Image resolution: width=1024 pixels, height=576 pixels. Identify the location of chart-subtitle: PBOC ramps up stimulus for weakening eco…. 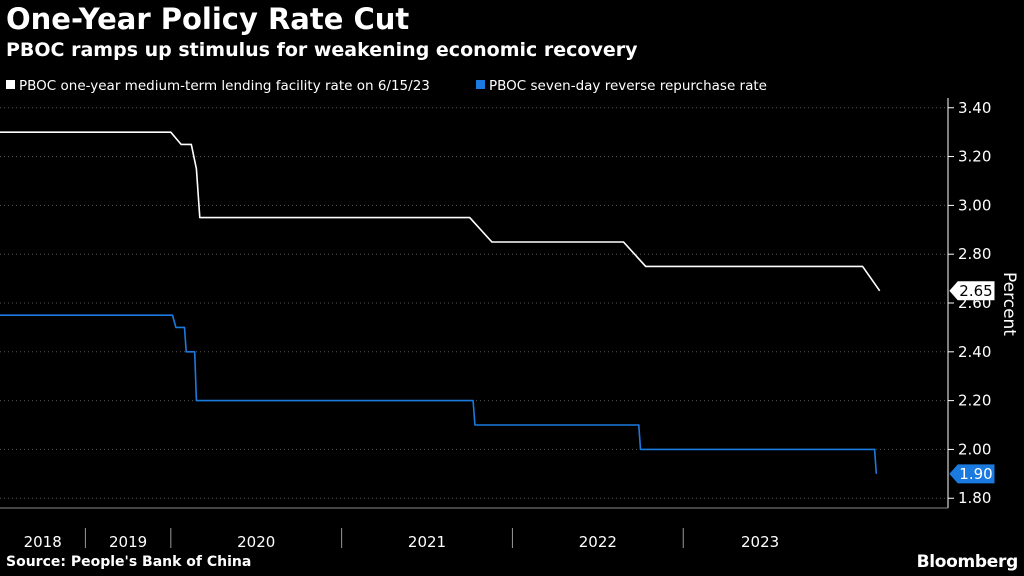
(322, 50).